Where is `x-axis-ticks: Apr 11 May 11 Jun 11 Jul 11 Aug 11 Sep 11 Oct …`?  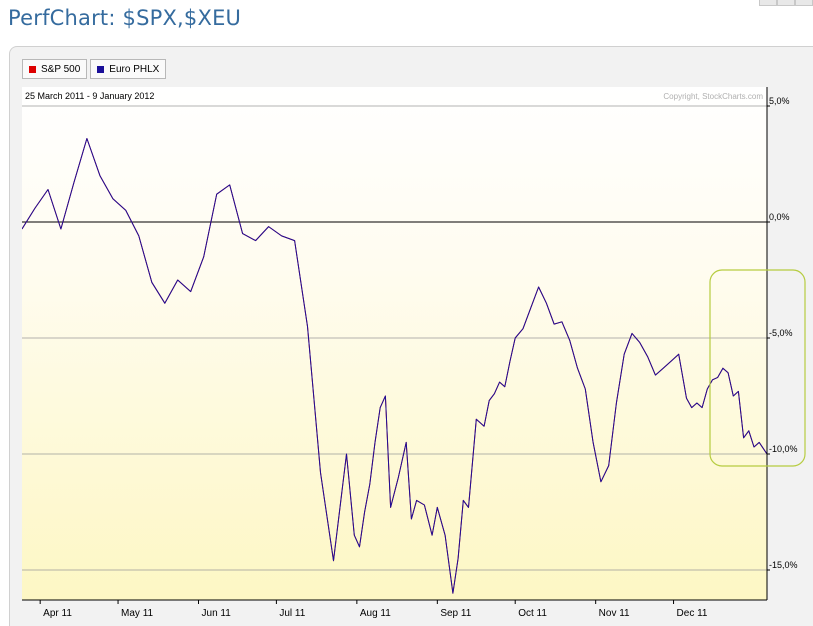
x-axis-ticks: Apr 11 May 11 Jun 11 Jul 11 Aug 11 Sep 11 Oct … is located at coordinates (373, 609).